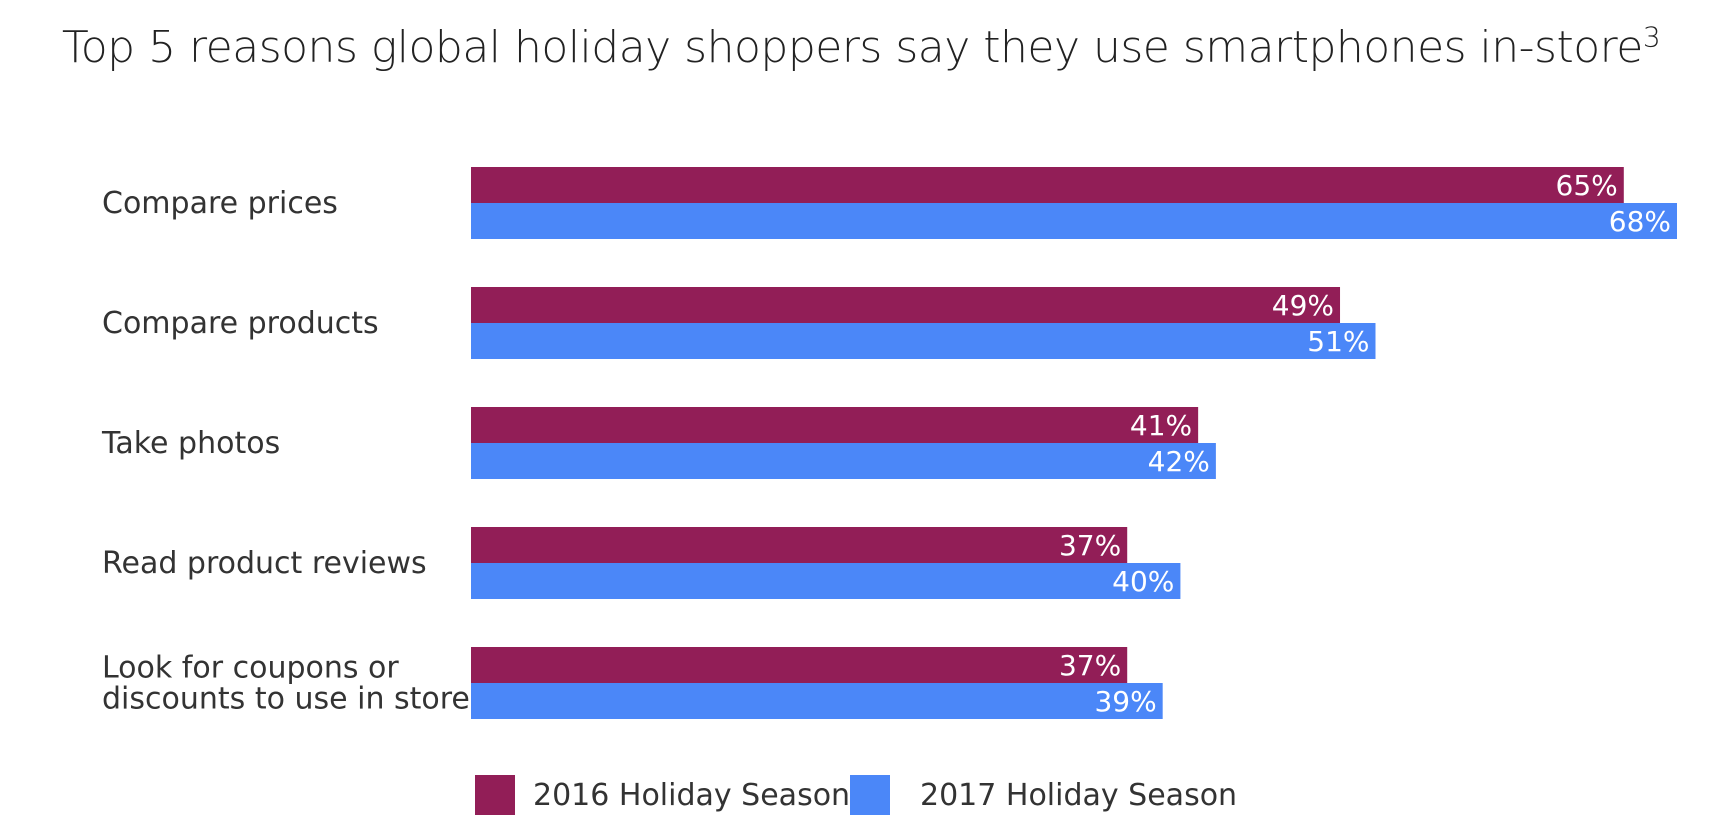 The image size is (1722, 830). Describe the element at coordinates (1078, 795) in the screenshot. I see `legend-label: 2017 Holiday Season` at that location.